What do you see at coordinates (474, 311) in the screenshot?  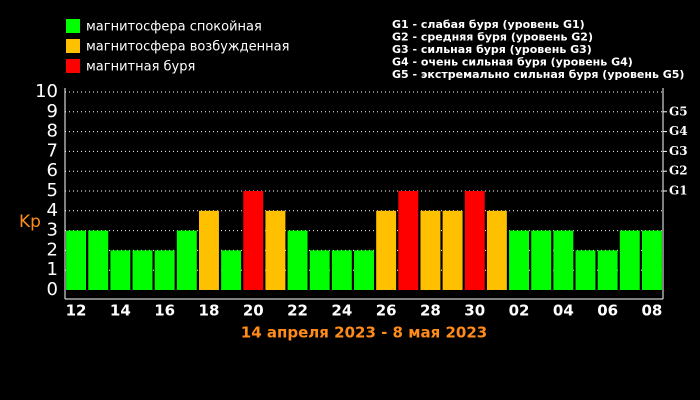 I see `x-tick-label: 30` at bounding box center [474, 311].